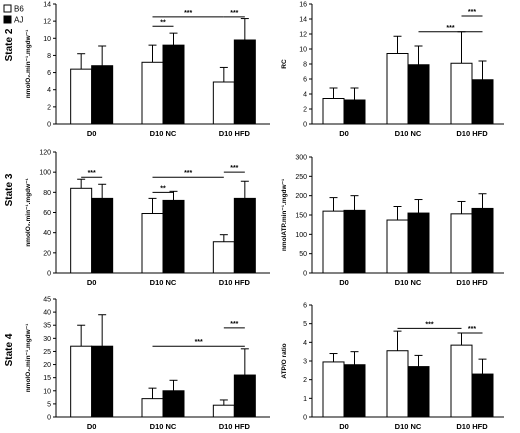 The width and height of the screenshot is (520, 433). I want to click on y-tick-label: 45, so click(47, 300).